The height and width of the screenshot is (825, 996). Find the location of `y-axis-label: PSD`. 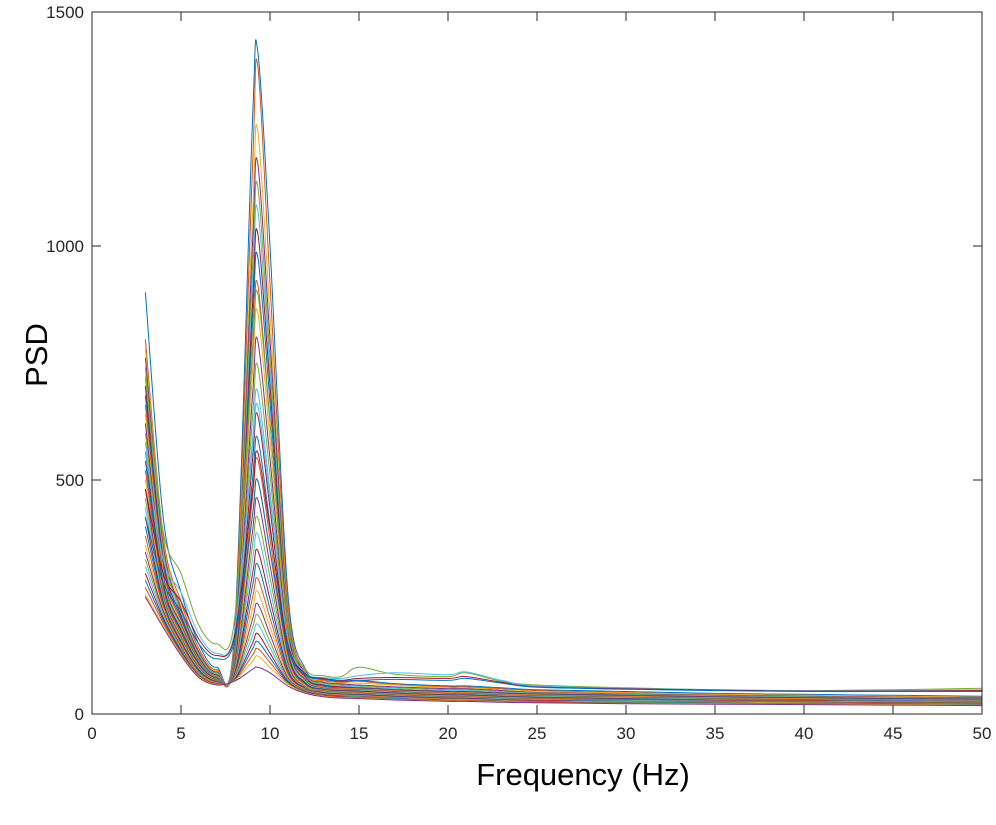

y-axis-label: PSD is located at coordinates (36, 355).